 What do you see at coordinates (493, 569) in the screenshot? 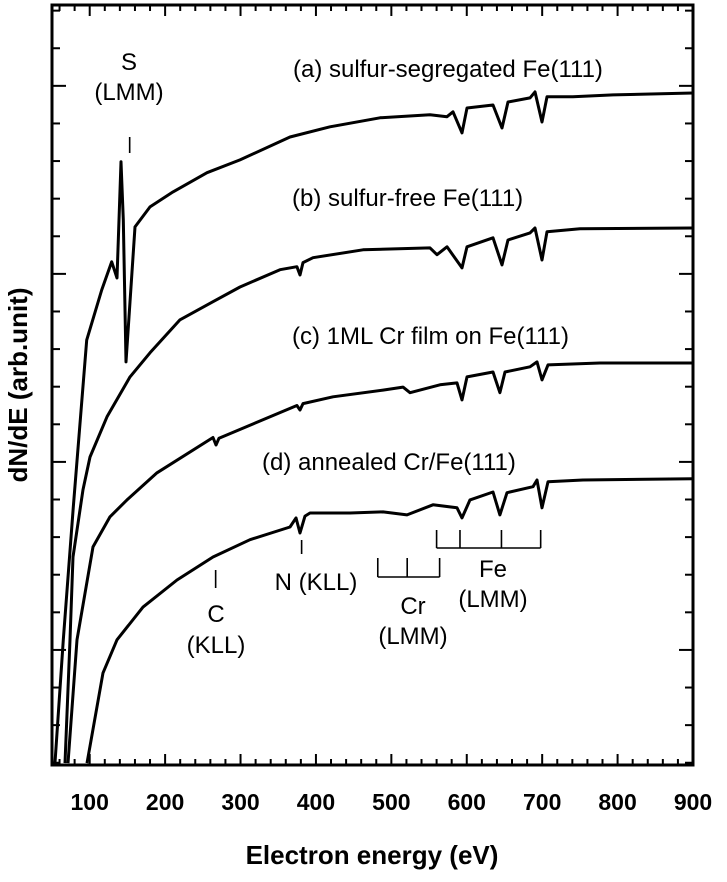
I see `annotation-fe-element: Fe` at bounding box center [493, 569].